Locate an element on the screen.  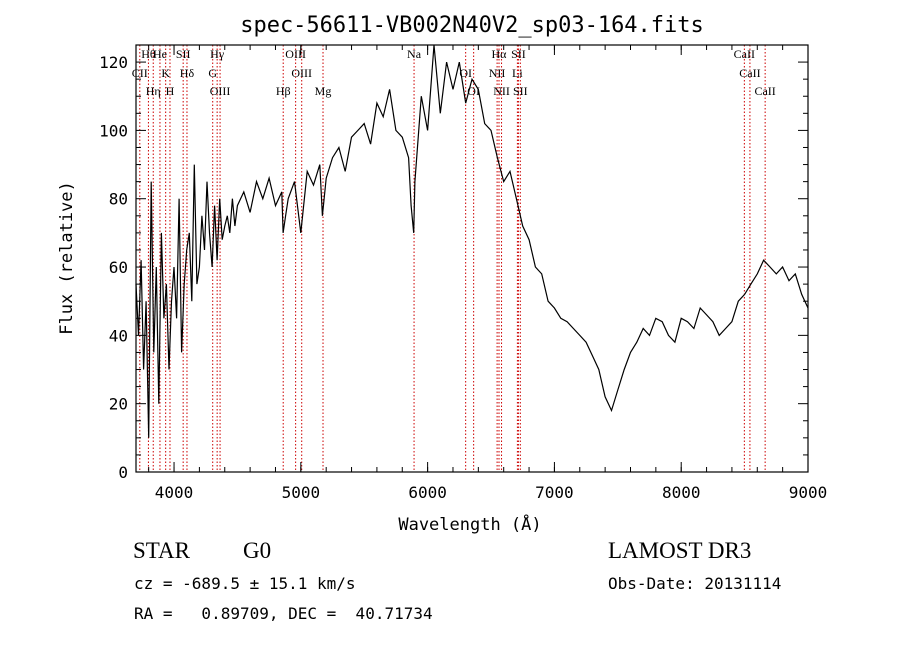
y-tick-label: 40 is located at coordinates (118, 335).